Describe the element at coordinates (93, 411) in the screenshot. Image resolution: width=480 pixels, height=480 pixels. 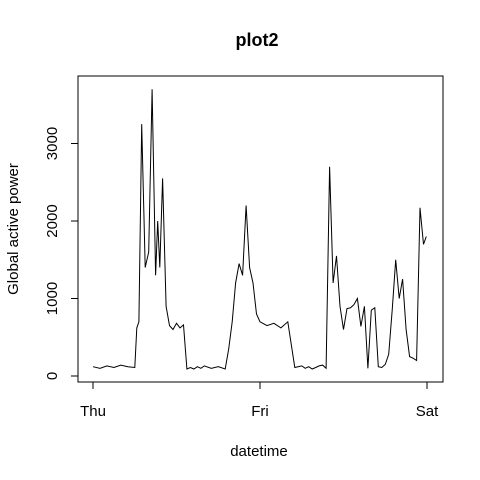
I see `x-tick-label: Thu` at that location.